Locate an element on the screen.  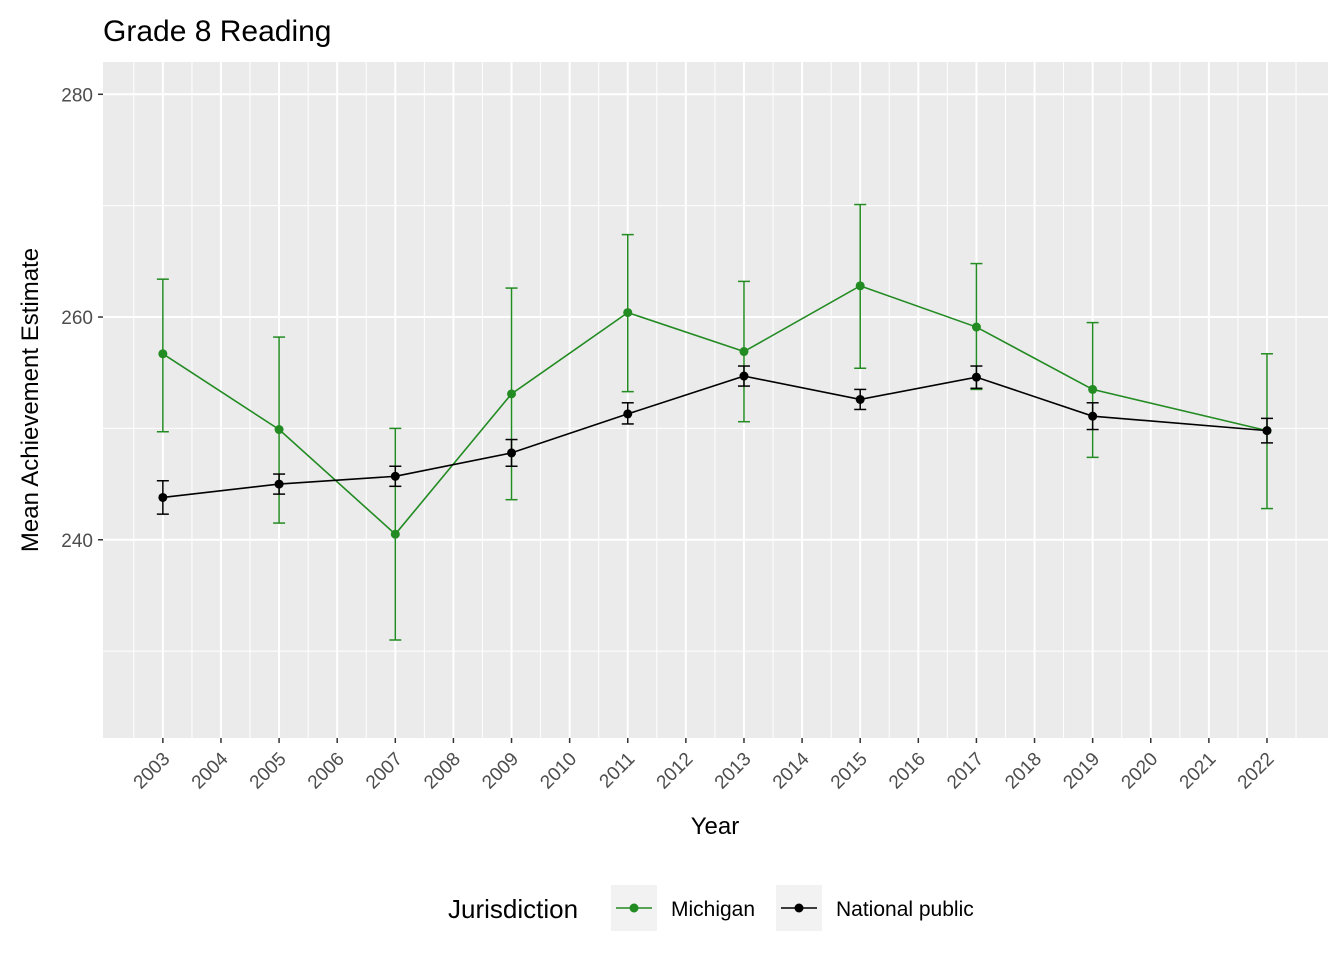
y-tick-label: 260 is located at coordinates (77, 318).